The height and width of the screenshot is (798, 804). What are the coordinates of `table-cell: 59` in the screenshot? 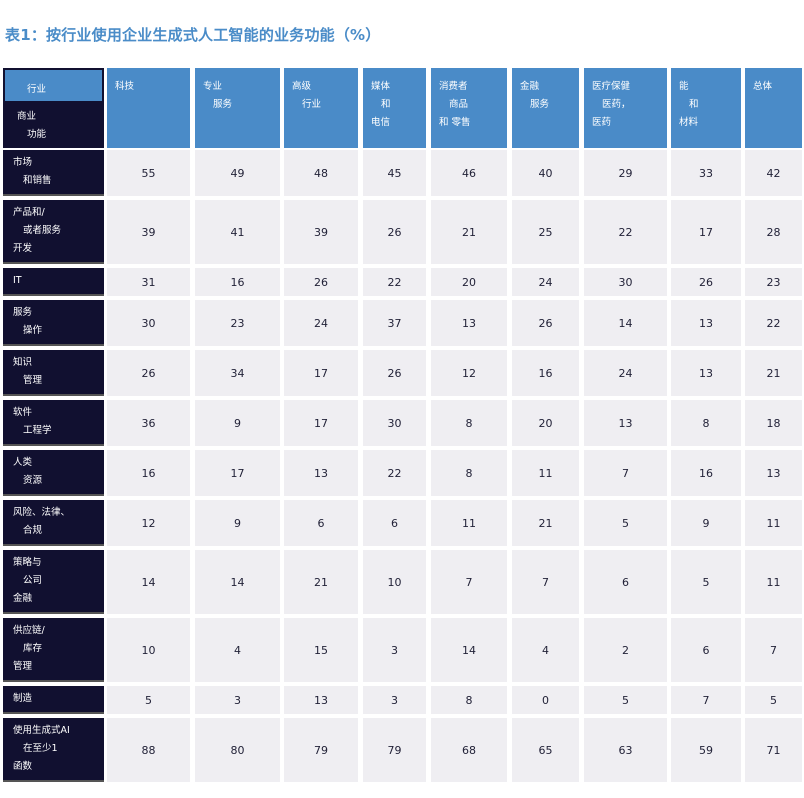 It's located at (706, 750).